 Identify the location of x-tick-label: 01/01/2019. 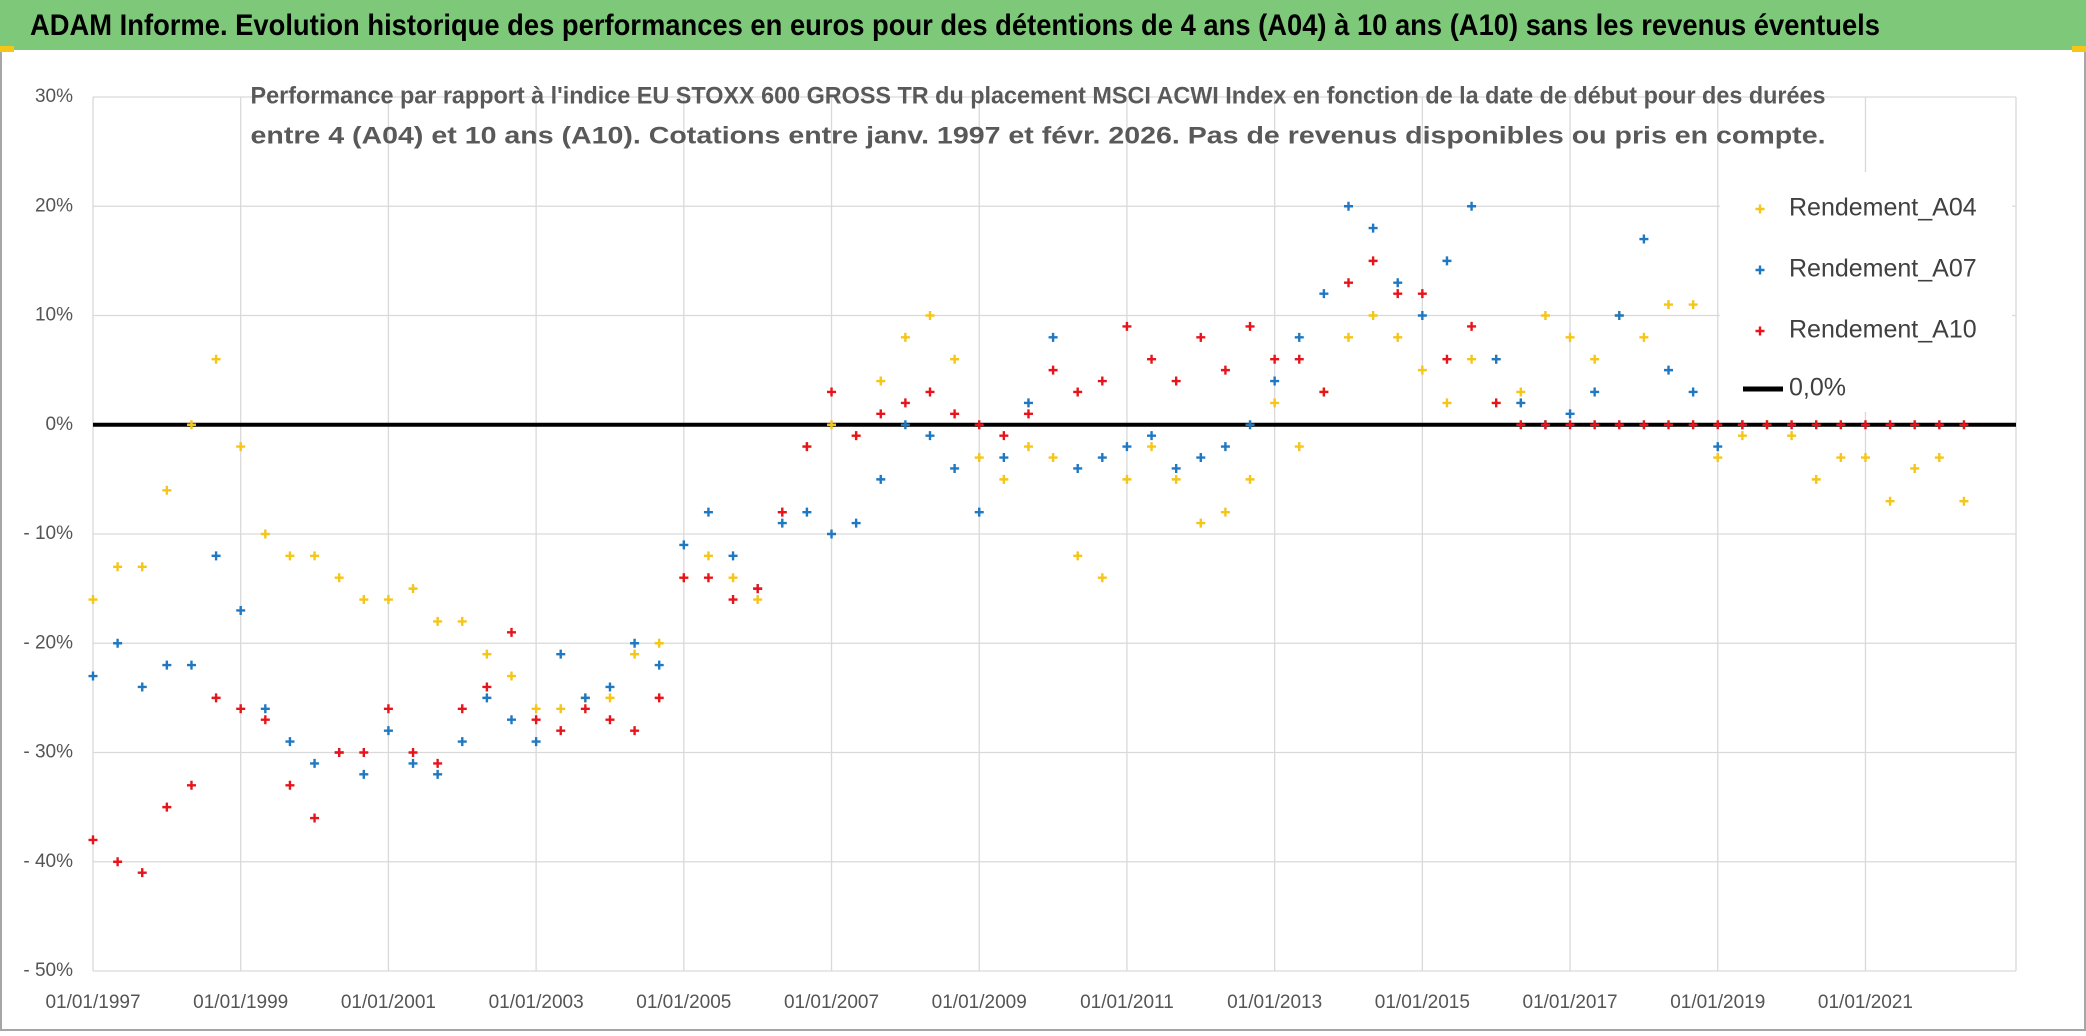
(1717, 1002).